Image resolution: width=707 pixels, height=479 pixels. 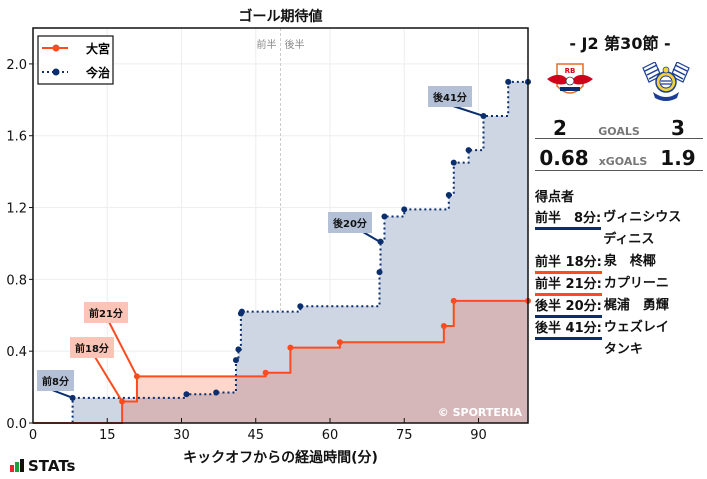 What do you see at coordinates (350, 222) in the screenshot?
I see `goal-annotation-65min: 後20分` at bounding box center [350, 222].